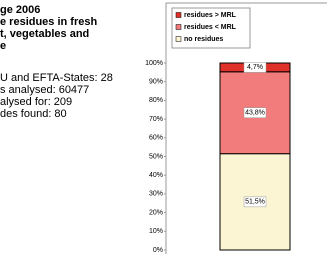 This screenshot has width=327, height=259. I want to click on legend-label: residues < MRL, so click(210, 27).